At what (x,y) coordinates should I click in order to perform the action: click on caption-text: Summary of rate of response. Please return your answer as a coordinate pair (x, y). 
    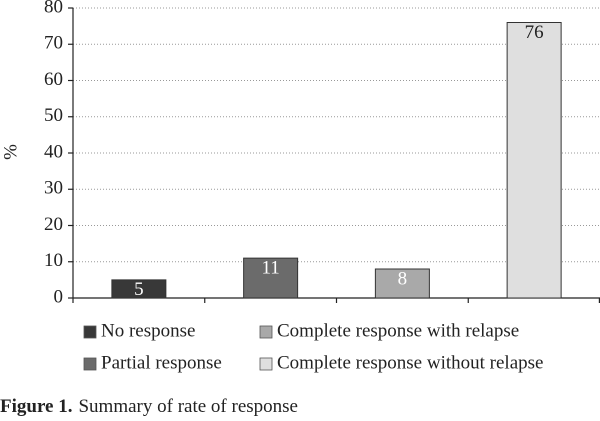
    Looking at the image, I should click on (188, 406).